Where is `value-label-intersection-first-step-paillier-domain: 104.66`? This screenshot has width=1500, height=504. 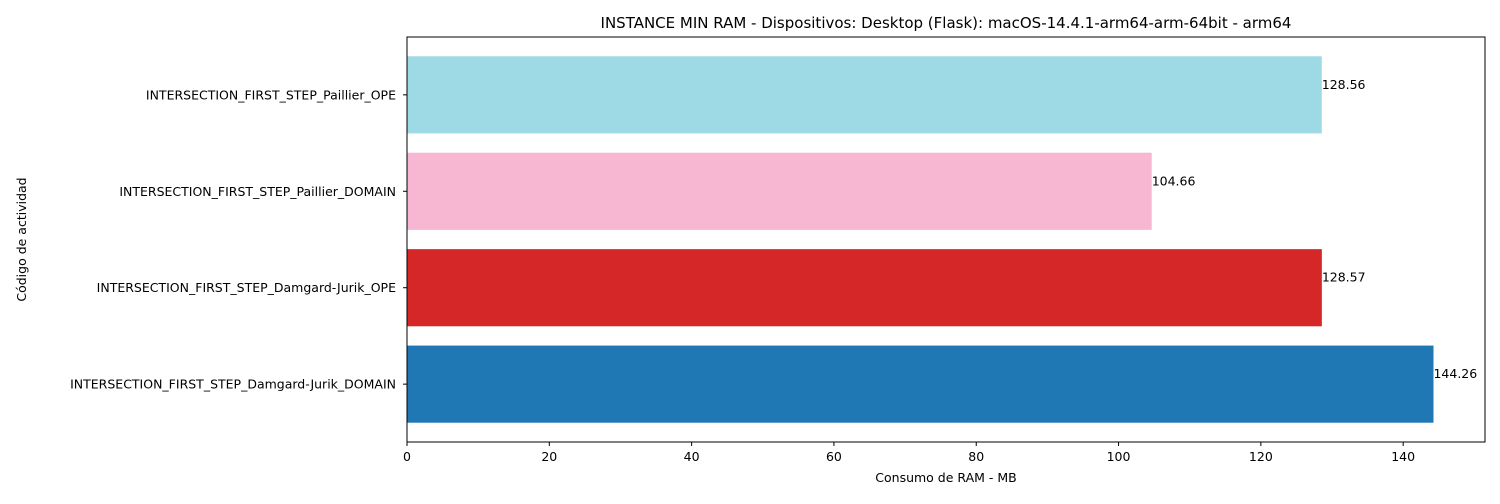 value-label-intersection-first-step-paillier-domain: 104.66 is located at coordinates (1174, 180).